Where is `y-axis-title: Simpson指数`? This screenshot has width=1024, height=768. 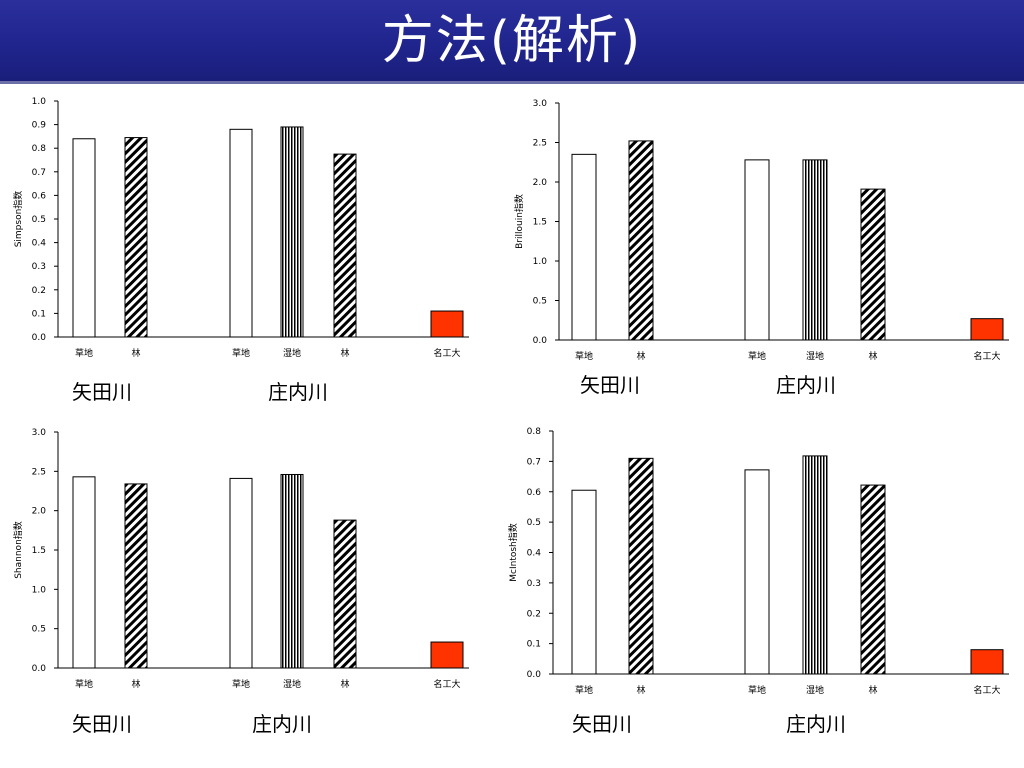
y-axis-title: Simpson指数 is located at coordinates (18, 219).